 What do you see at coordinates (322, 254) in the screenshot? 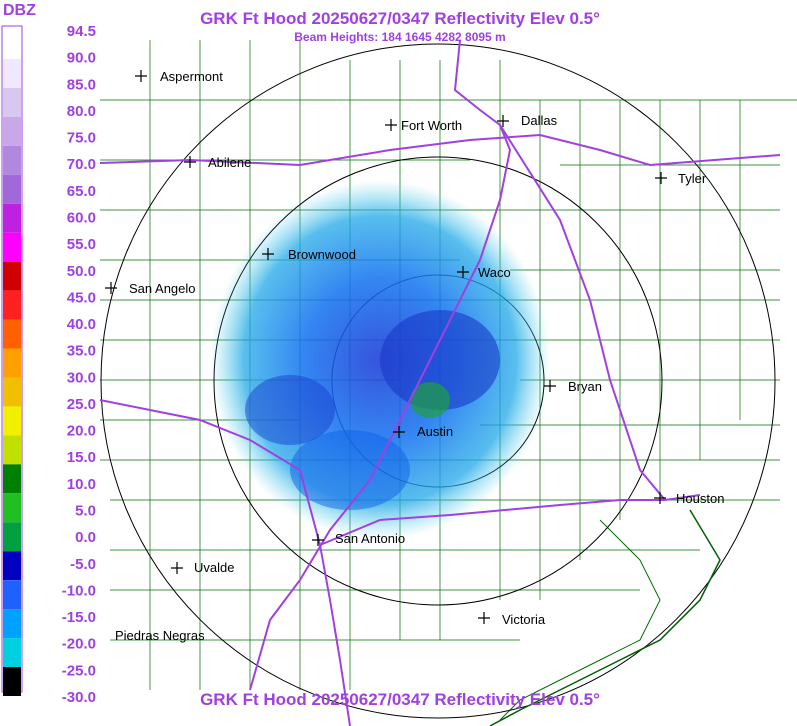
I see `city-label: Brownwood` at bounding box center [322, 254].